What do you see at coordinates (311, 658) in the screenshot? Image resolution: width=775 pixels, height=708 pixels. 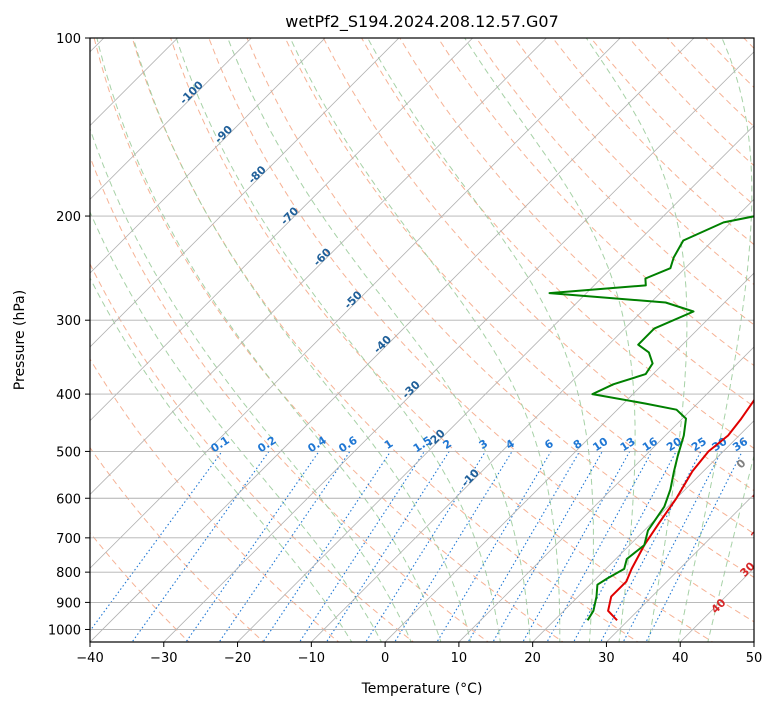 I see `x-tick-label: −10` at bounding box center [311, 658].